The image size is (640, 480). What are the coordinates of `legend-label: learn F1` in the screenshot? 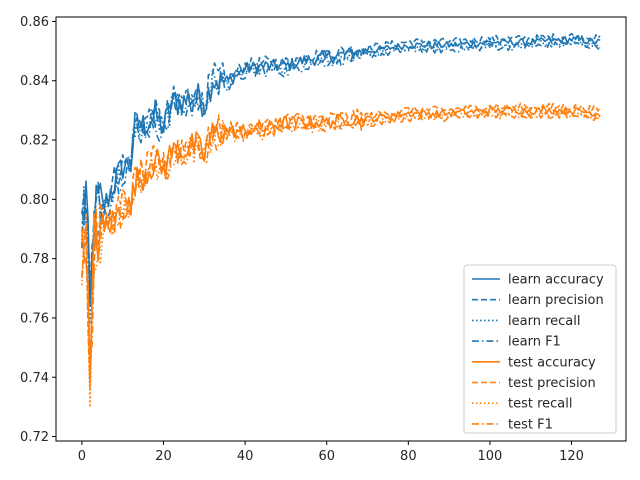 It's located at (534, 342).